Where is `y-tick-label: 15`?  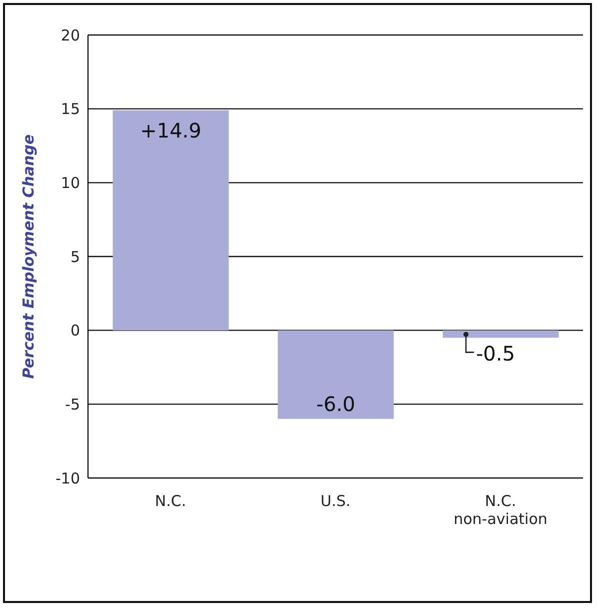
y-tick-label: 15 is located at coordinates (70, 109).